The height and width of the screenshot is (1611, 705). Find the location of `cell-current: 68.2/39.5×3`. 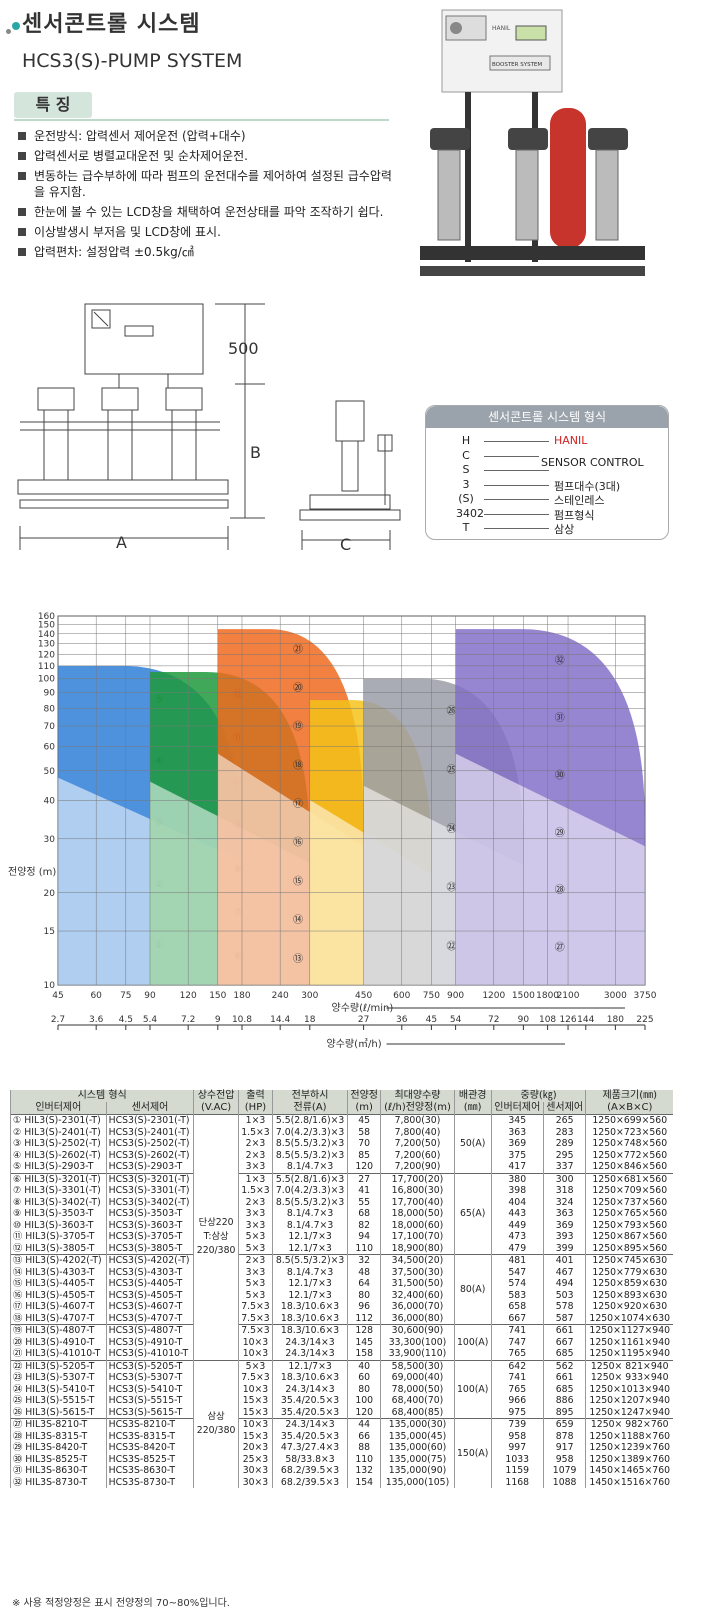

cell-current: 68.2/39.5×3 is located at coordinates (310, 1482).